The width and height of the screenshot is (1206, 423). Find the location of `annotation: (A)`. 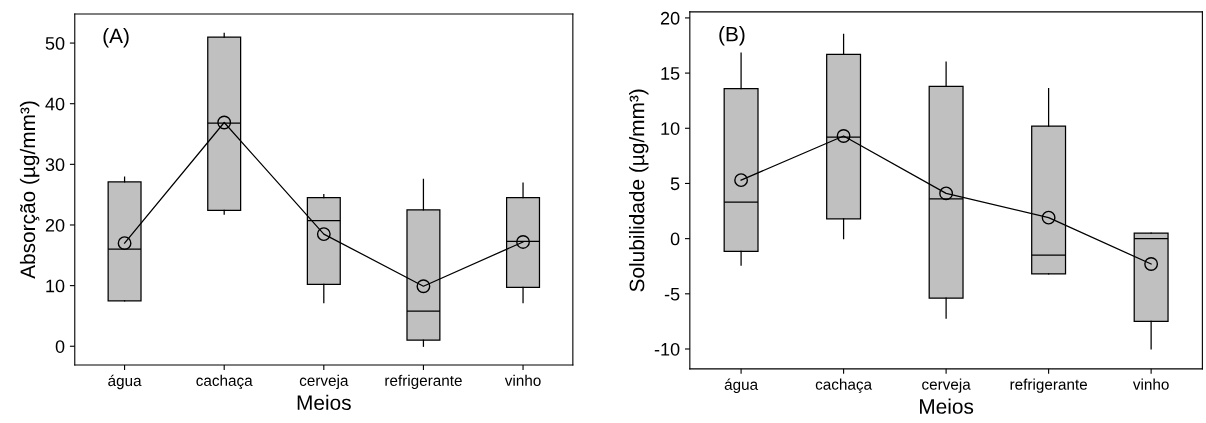

annotation: (A) is located at coordinates (116, 38).